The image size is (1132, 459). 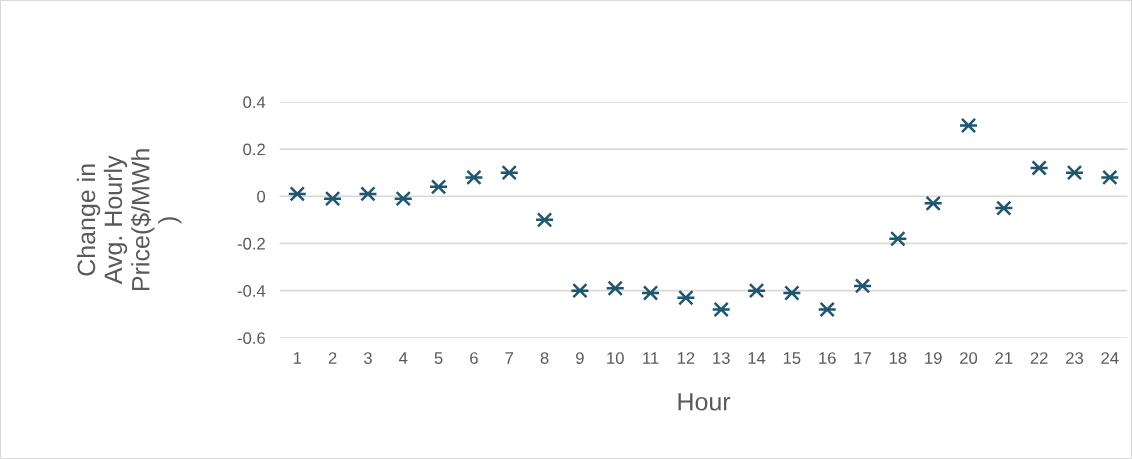 What do you see at coordinates (367, 358) in the screenshot?
I see `x-tick-label: 3` at bounding box center [367, 358].